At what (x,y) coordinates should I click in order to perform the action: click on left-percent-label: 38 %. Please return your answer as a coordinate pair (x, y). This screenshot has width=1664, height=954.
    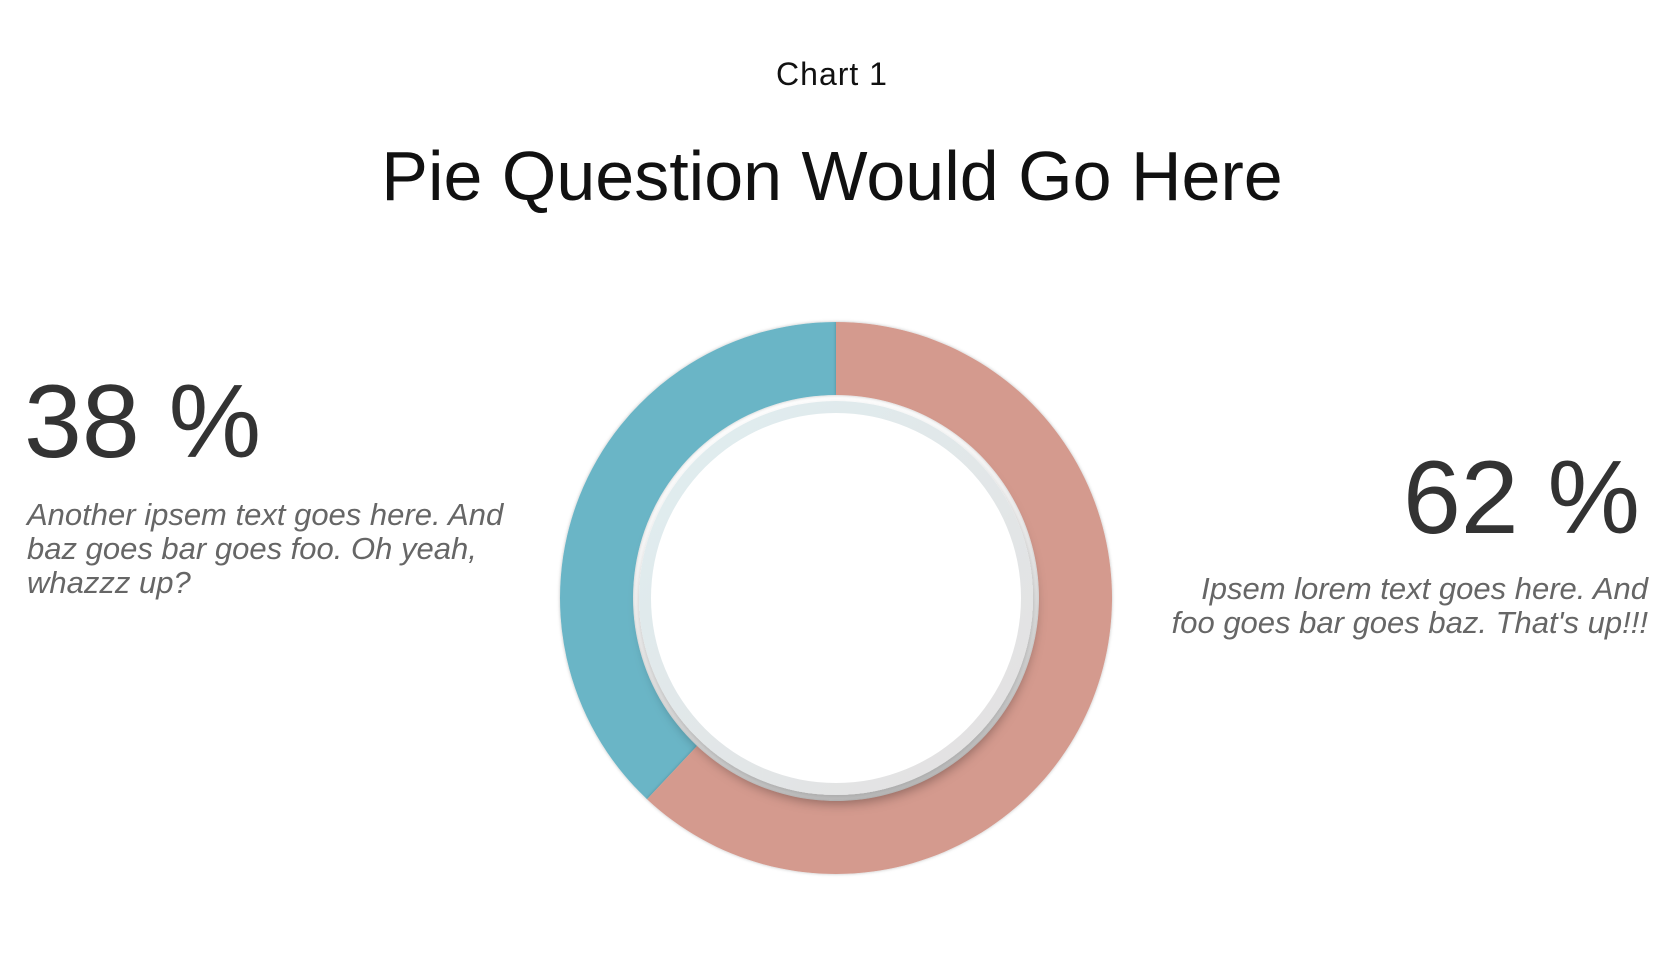
    Looking at the image, I should click on (143, 422).